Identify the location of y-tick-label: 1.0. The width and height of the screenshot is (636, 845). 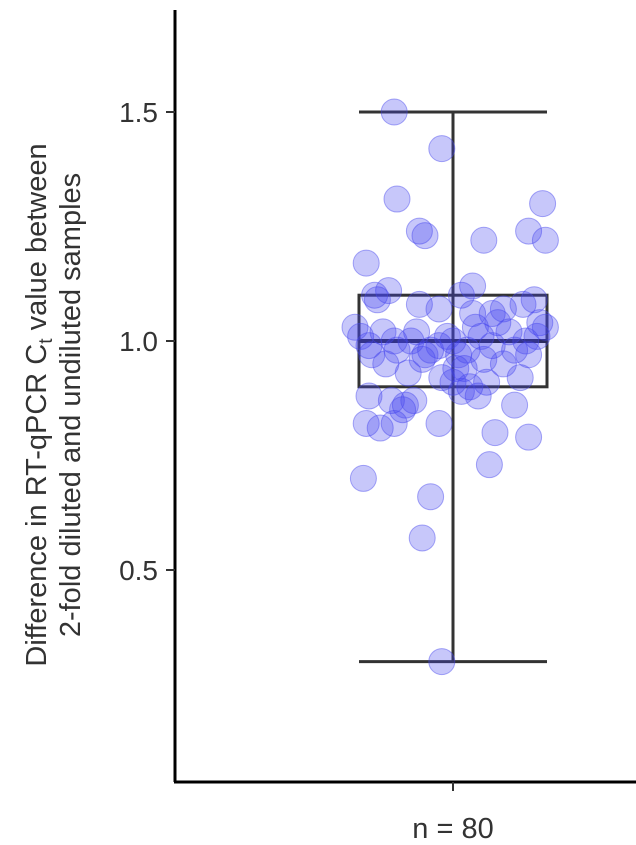
(138, 341).